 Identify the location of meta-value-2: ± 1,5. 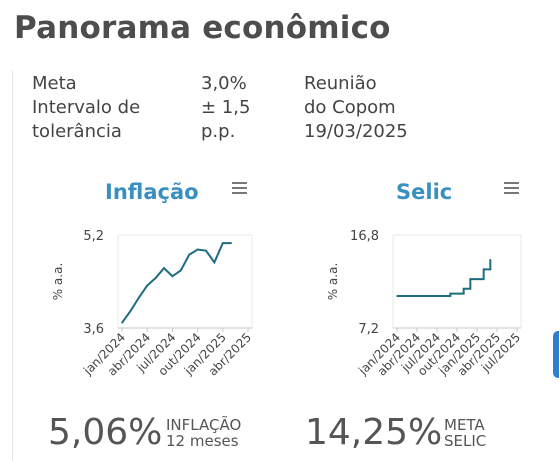
(226, 107).